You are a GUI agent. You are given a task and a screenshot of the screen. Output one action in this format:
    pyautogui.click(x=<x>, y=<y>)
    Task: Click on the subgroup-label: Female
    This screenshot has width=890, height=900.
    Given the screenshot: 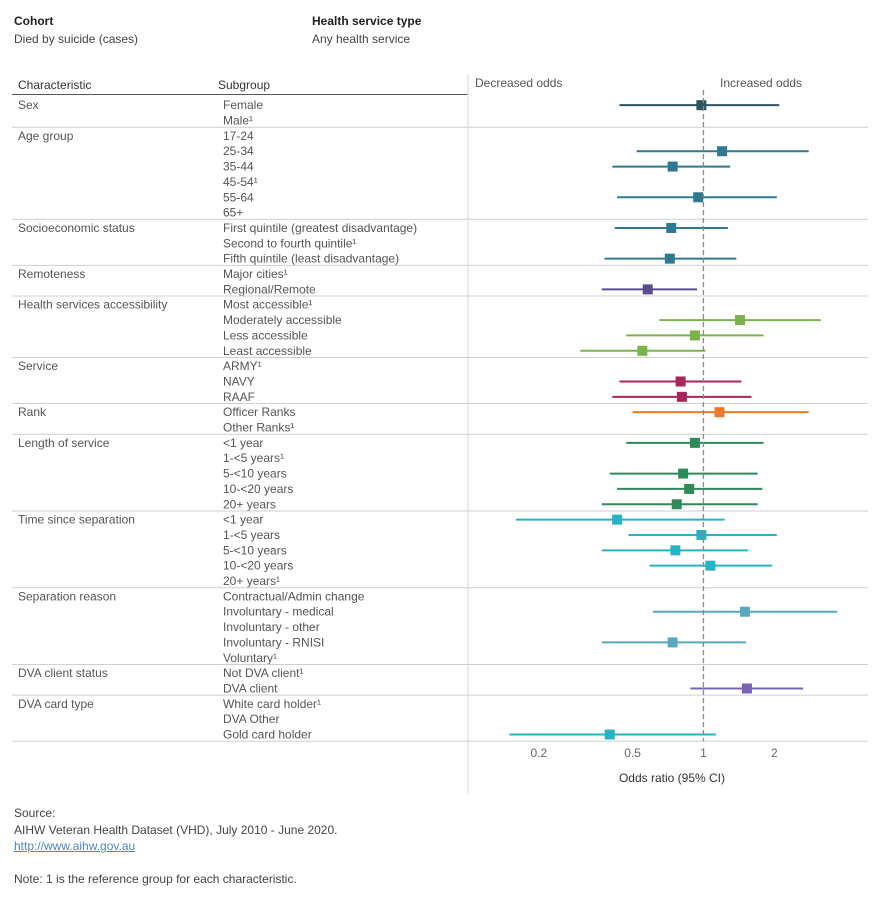 What is the action you would take?
    pyautogui.click(x=243, y=105)
    